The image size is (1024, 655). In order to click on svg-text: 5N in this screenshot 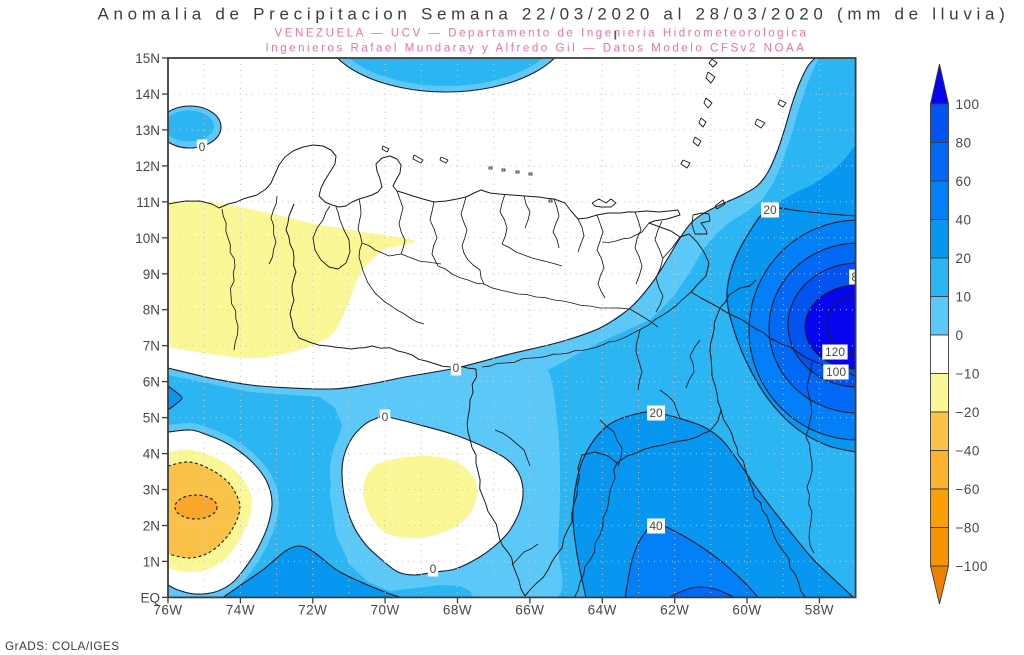, I will do `click(151, 418)`.